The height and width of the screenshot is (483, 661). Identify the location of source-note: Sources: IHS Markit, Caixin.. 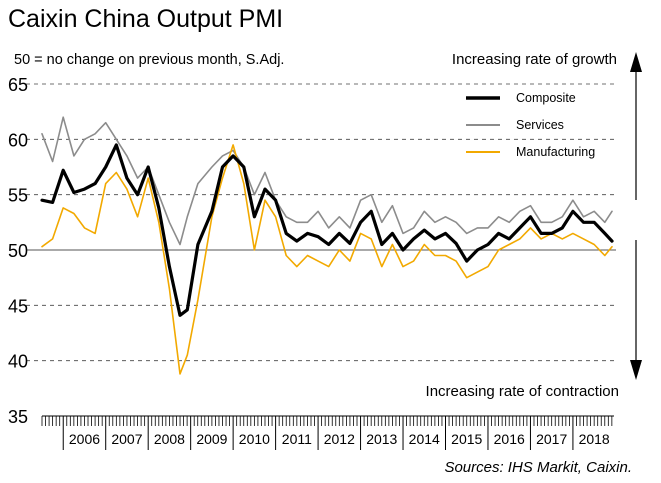
(538, 467).